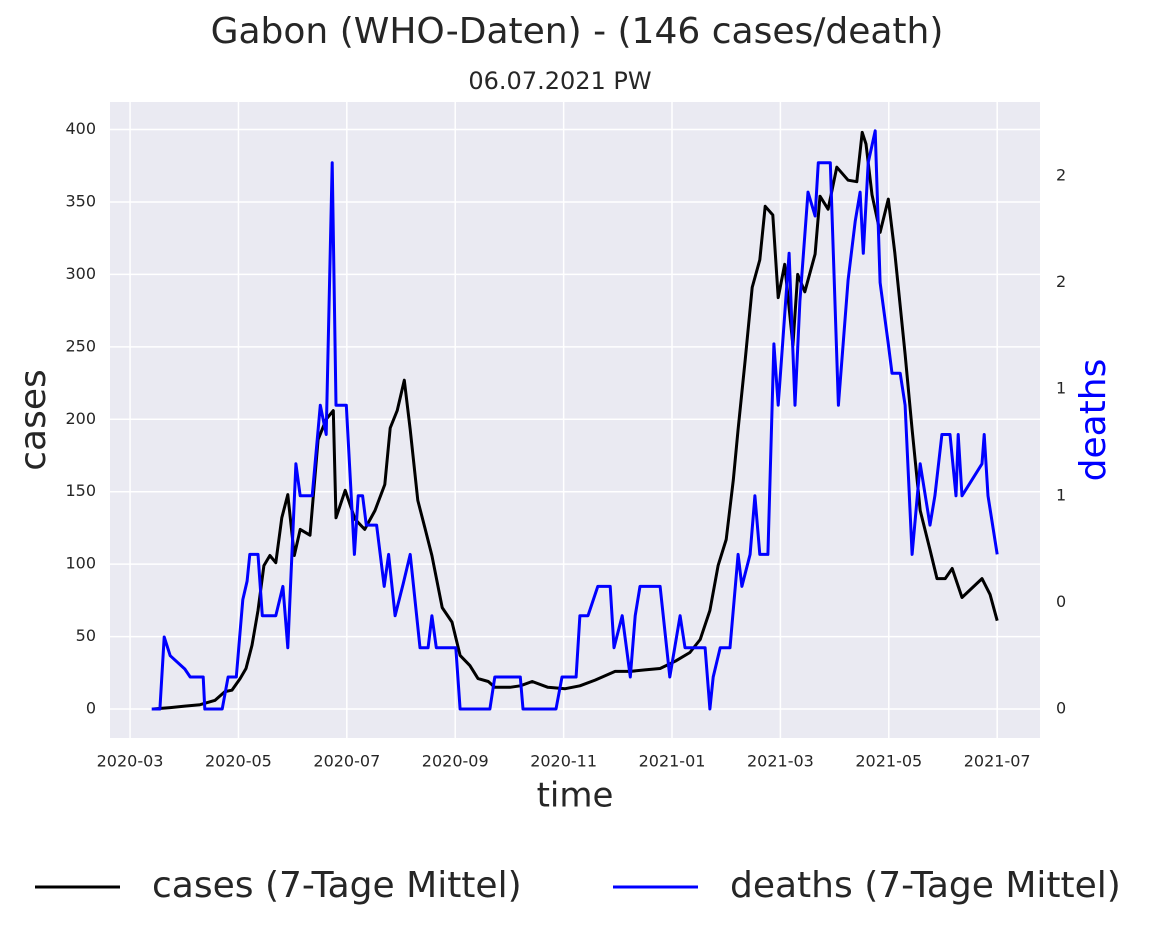 The height and width of the screenshot is (945, 1164). I want to click on y-tick-label: 300, so click(80, 273).